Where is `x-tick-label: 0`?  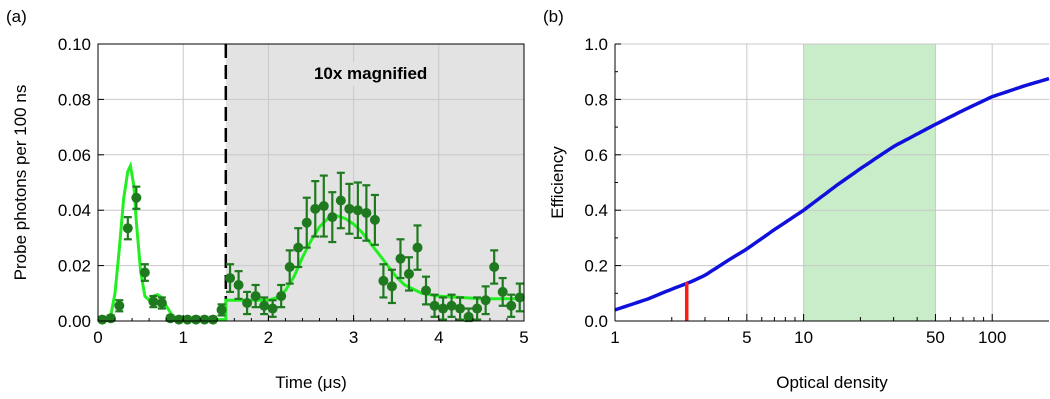 x-tick-label: 0 is located at coordinates (97, 337).